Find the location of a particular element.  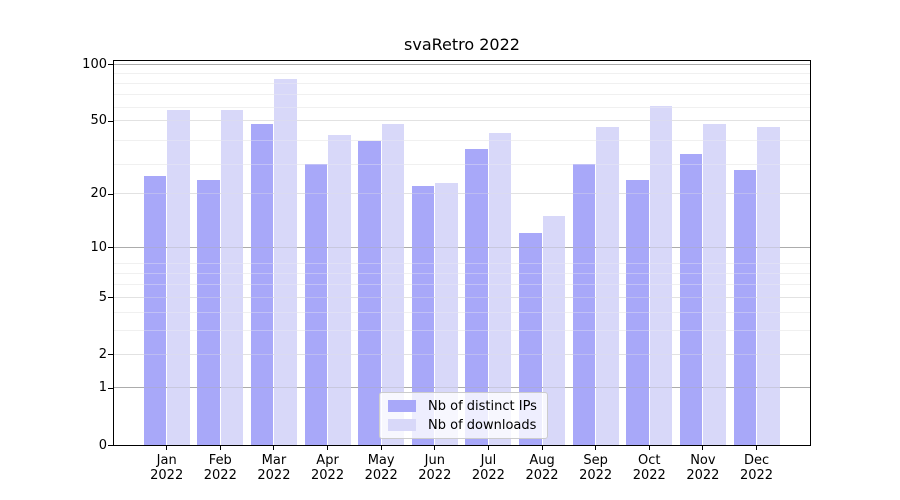

x-tick-label: Jan 2022 is located at coordinates (167, 468).